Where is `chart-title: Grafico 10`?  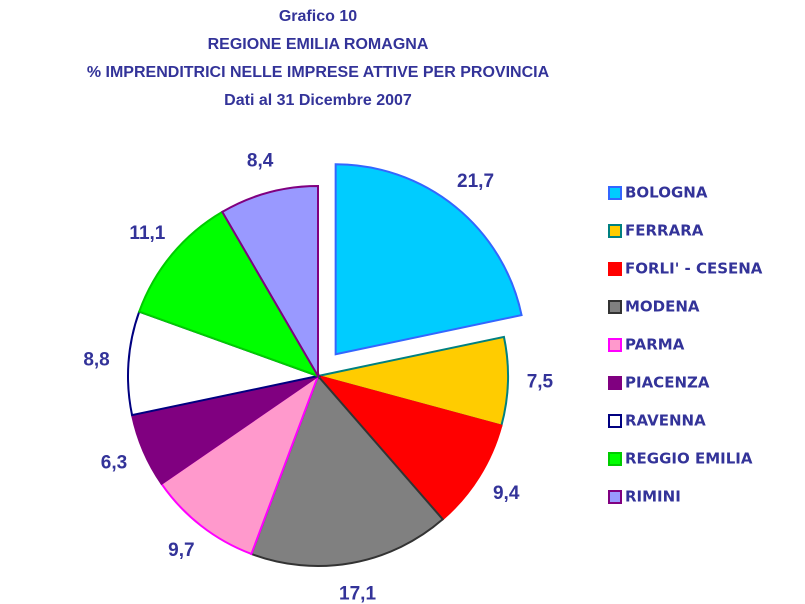 chart-title: Grafico 10 is located at coordinates (318, 16).